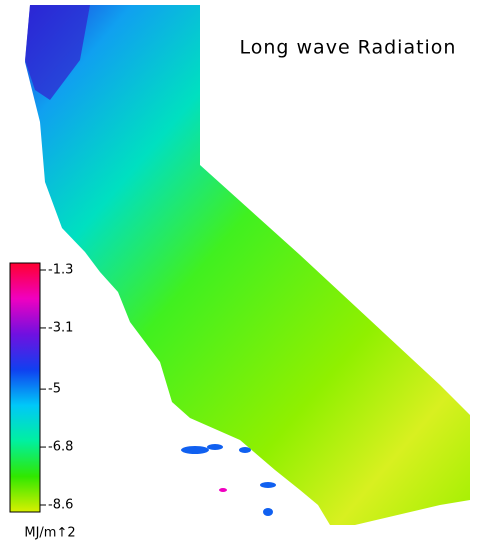 This screenshot has width=500, height=550. Describe the element at coordinates (228, 480) in the screenshot. I see `islands` at that location.